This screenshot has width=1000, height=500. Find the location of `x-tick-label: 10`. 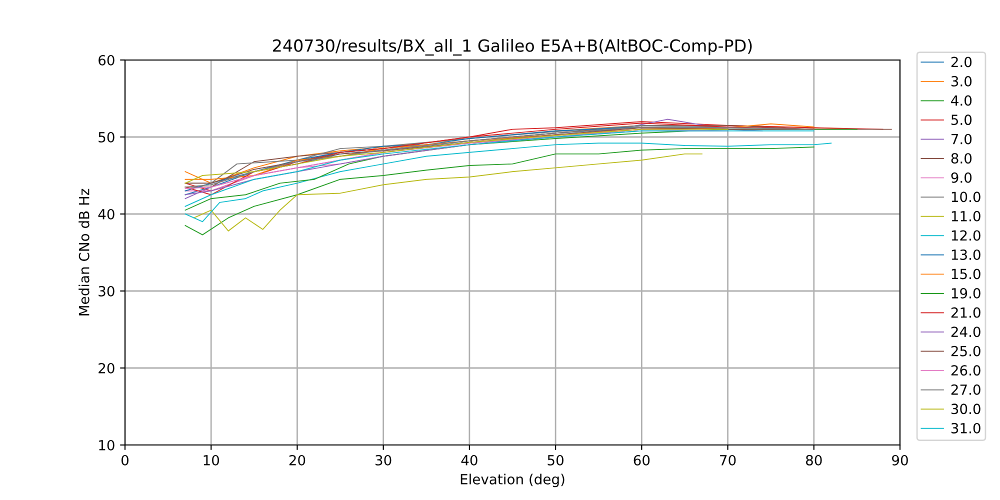

x-tick-label: 10 is located at coordinates (212, 460).